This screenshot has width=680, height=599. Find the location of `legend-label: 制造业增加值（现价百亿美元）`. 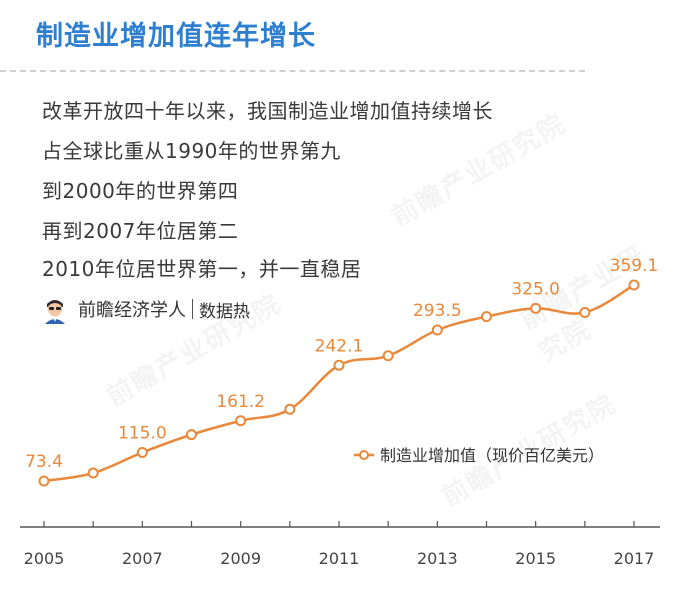

legend-label: 制造业增加值（现价百亿美元） is located at coordinates (492, 455).